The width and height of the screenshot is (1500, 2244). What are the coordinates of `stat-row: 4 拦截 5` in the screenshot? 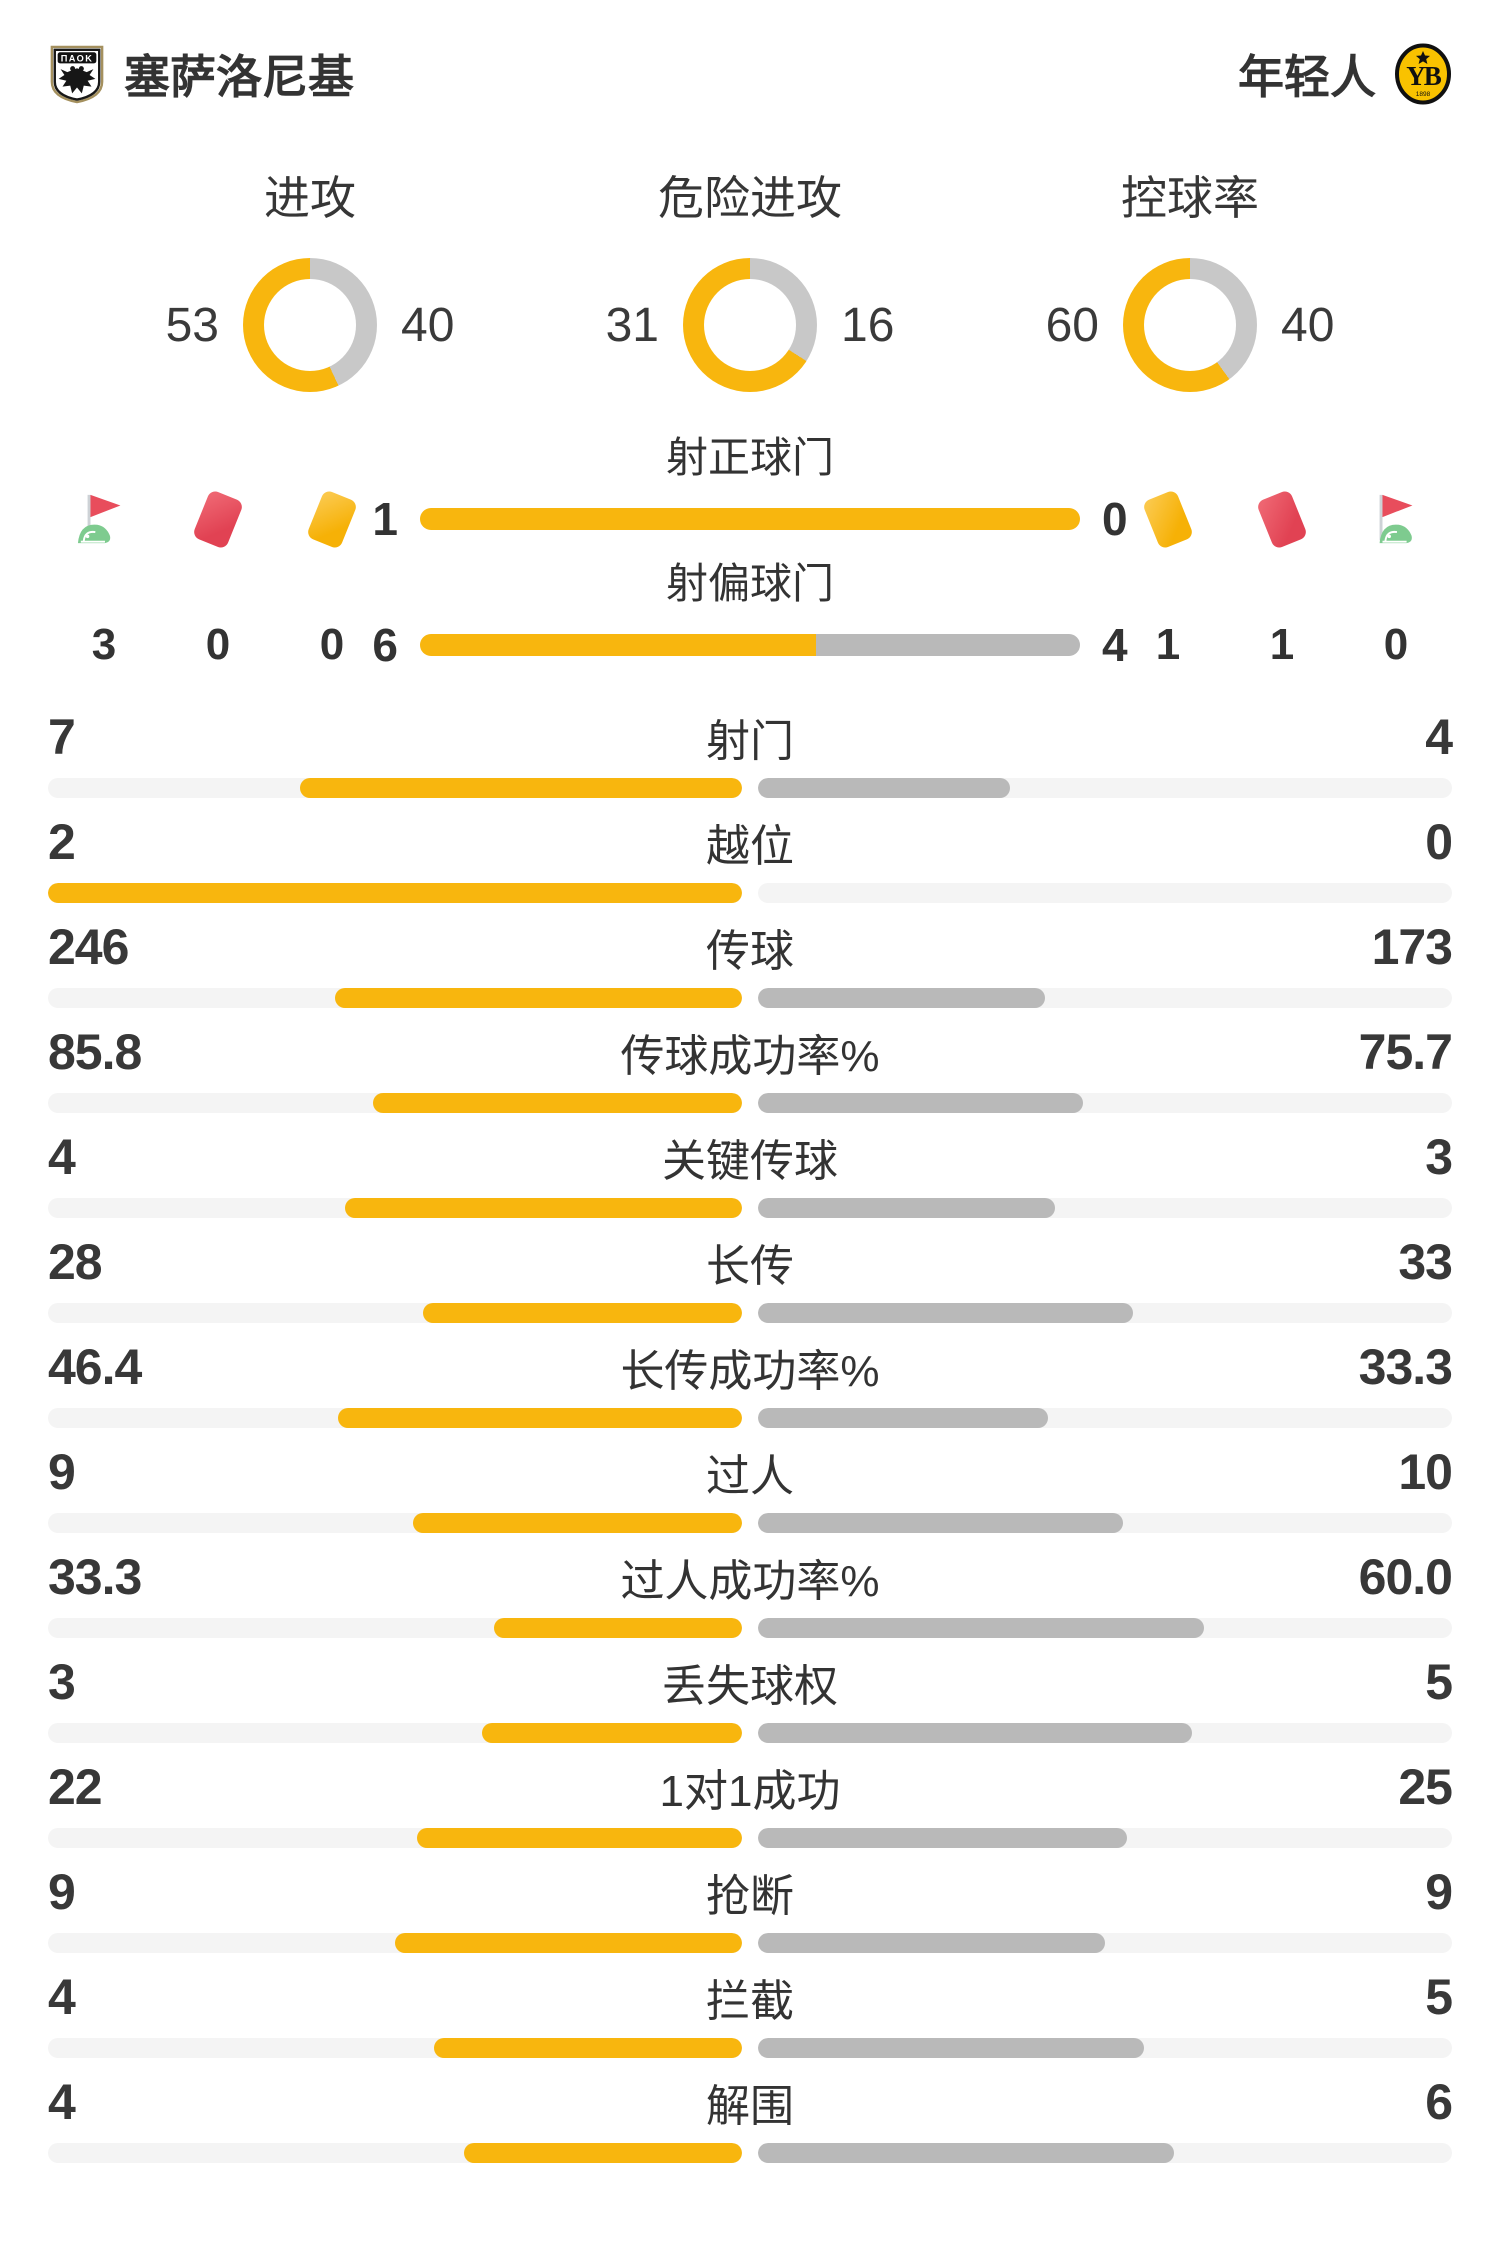 It's located at (750, 2013).